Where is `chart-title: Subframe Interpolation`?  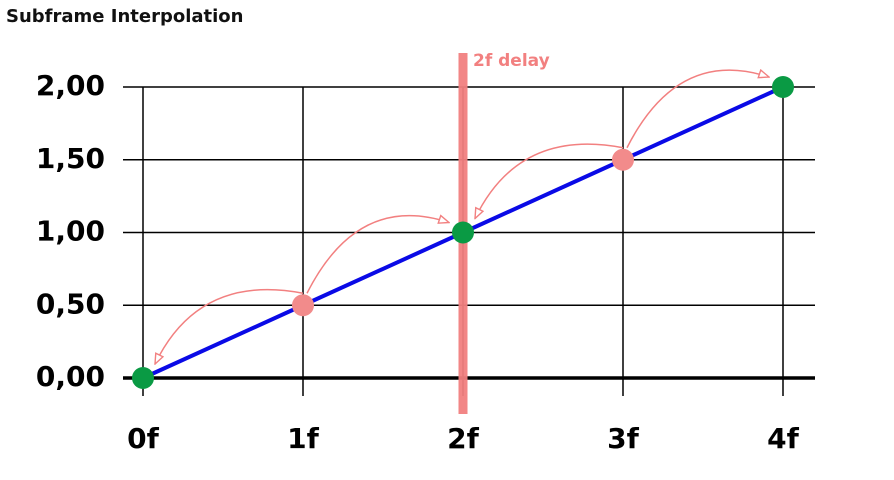 chart-title: Subframe Interpolation is located at coordinates (124, 16).